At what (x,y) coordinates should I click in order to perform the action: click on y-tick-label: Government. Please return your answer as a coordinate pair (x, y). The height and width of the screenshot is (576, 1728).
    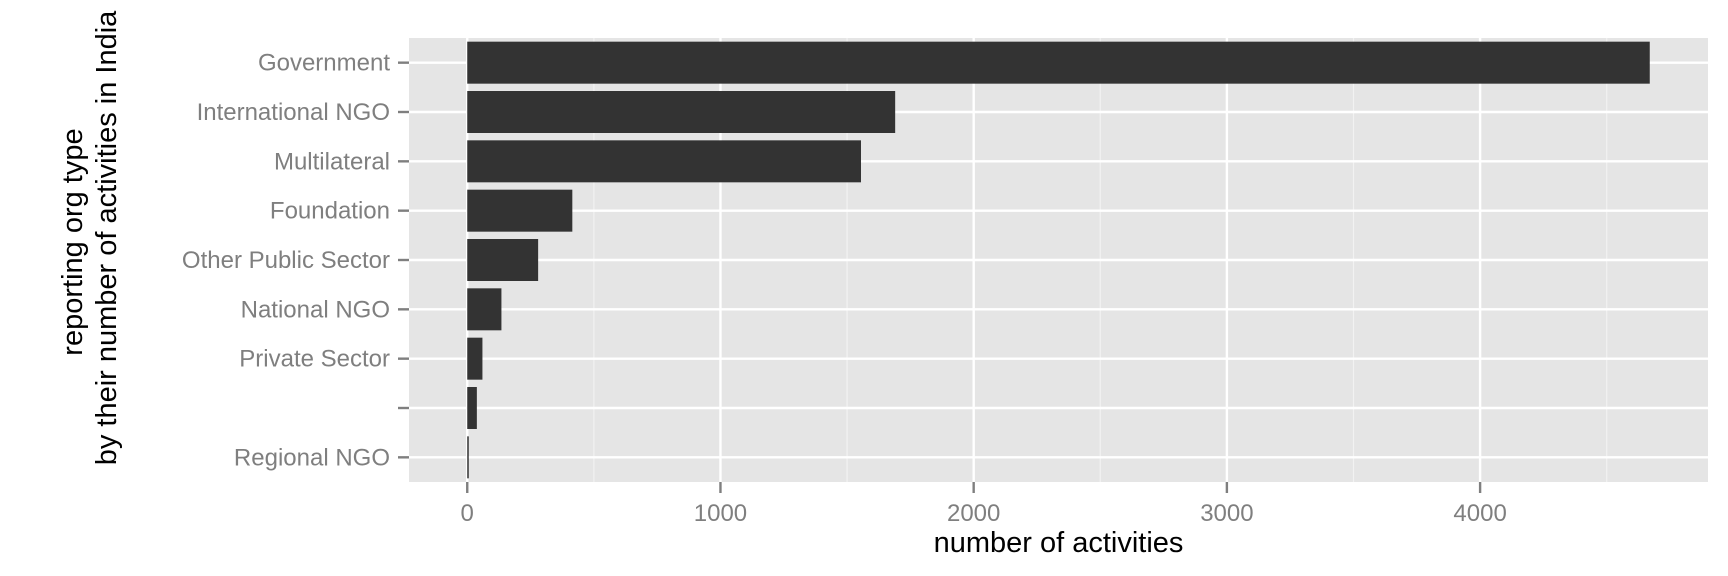
    Looking at the image, I should click on (324, 63).